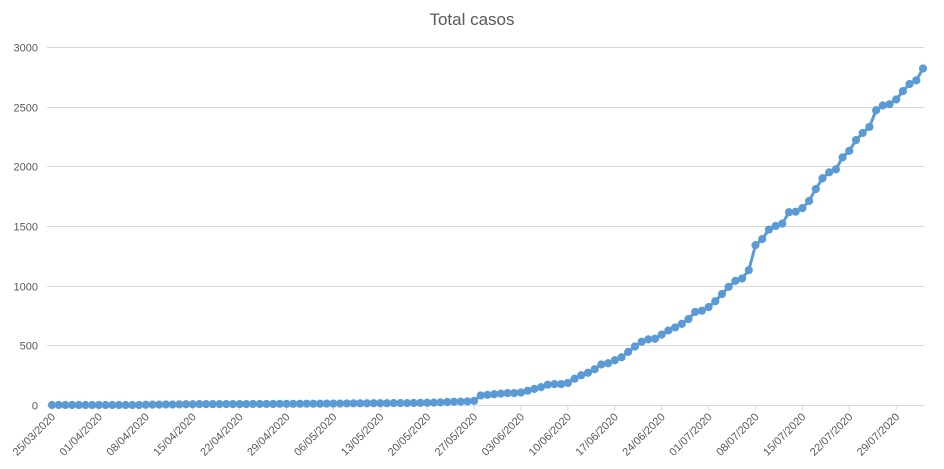 This screenshot has height=469, width=944. I want to click on x-tick-label: 29/04/2020, so click(268, 434).